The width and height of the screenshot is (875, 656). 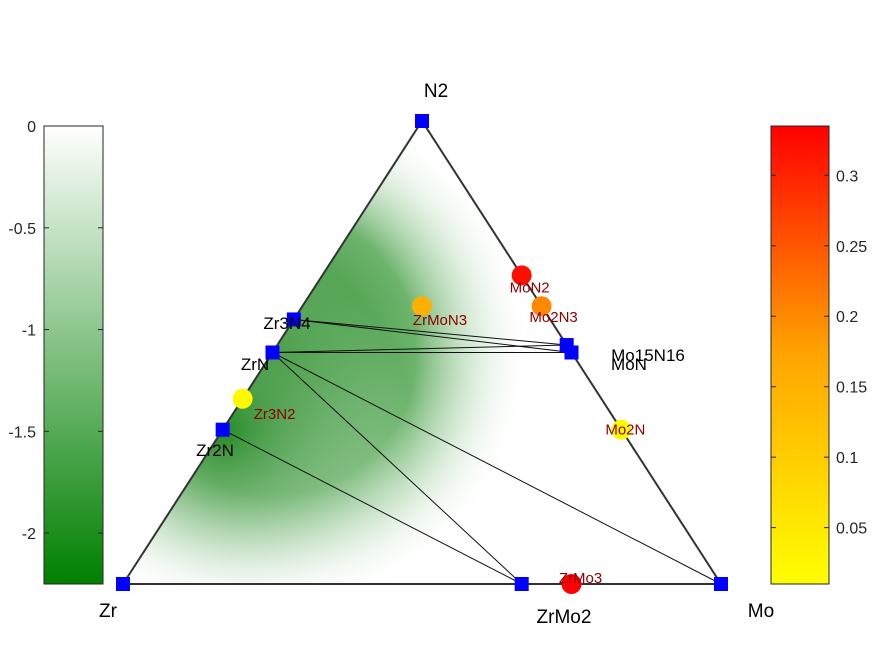 What do you see at coordinates (721, 584) in the screenshot?
I see `stable-phase-marker-mo` at bounding box center [721, 584].